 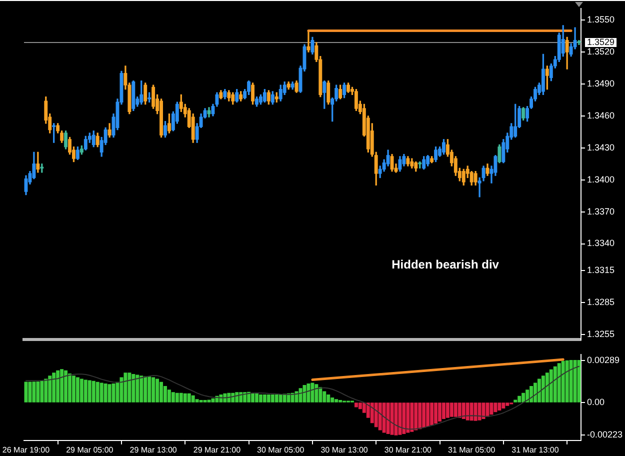 What do you see at coordinates (601, 115) in the screenshot?
I see `y-tick-label: 1.3460` at bounding box center [601, 115].